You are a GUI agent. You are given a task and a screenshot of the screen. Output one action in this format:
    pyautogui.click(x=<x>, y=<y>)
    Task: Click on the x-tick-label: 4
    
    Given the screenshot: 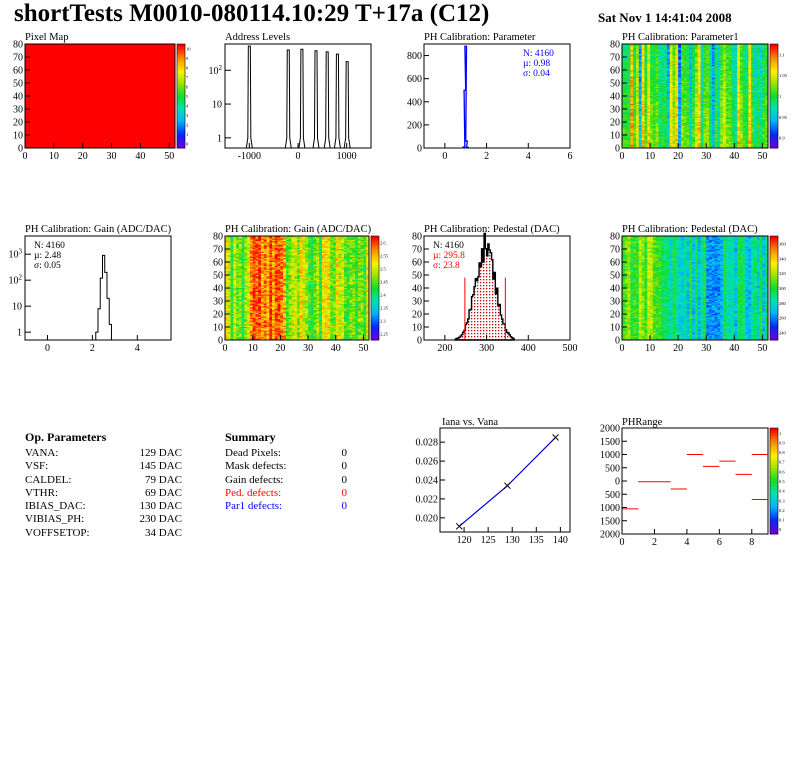 What is the action you would take?
    pyautogui.click(x=528, y=156)
    